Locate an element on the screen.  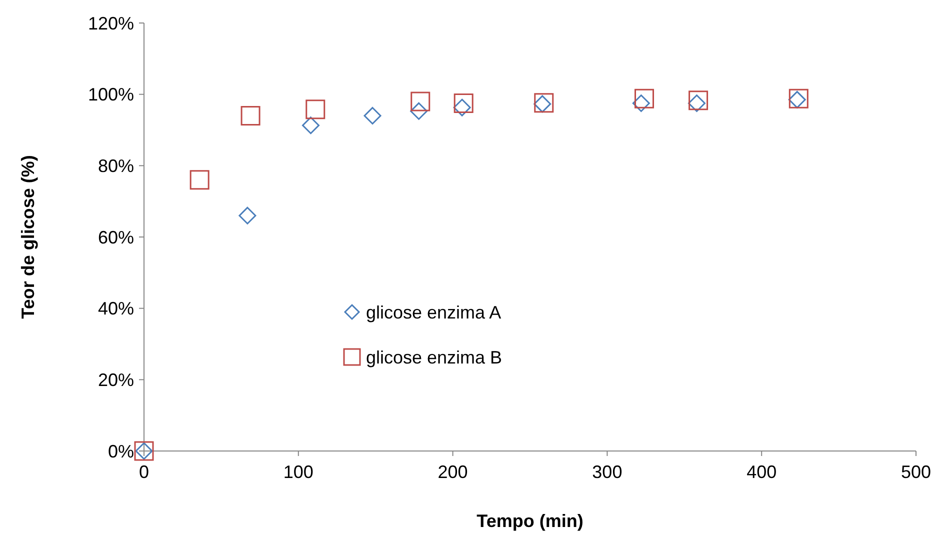
y-tick-label: 0% is located at coordinates (121, 451).